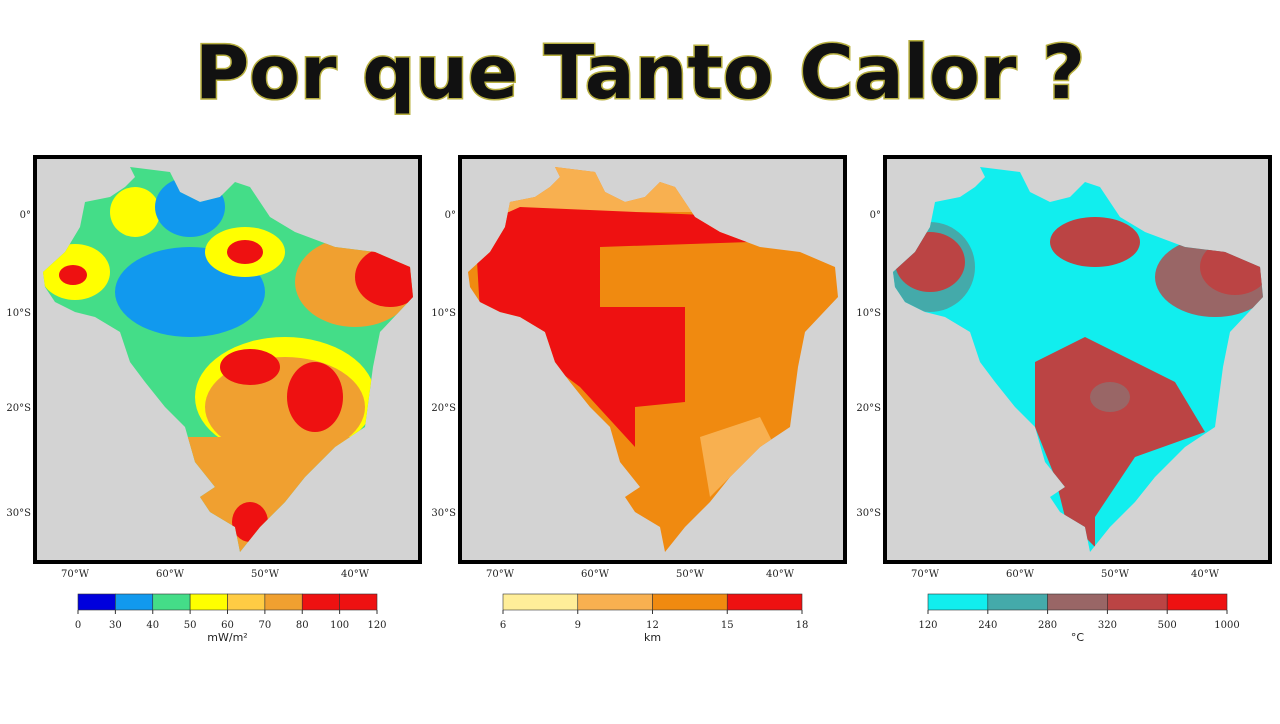 This screenshot has height=724, width=1280. What do you see at coordinates (1226, 625) in the screenshot?
I see `colorbar-tick-label: 1000` at bounding box center [1226, 625].